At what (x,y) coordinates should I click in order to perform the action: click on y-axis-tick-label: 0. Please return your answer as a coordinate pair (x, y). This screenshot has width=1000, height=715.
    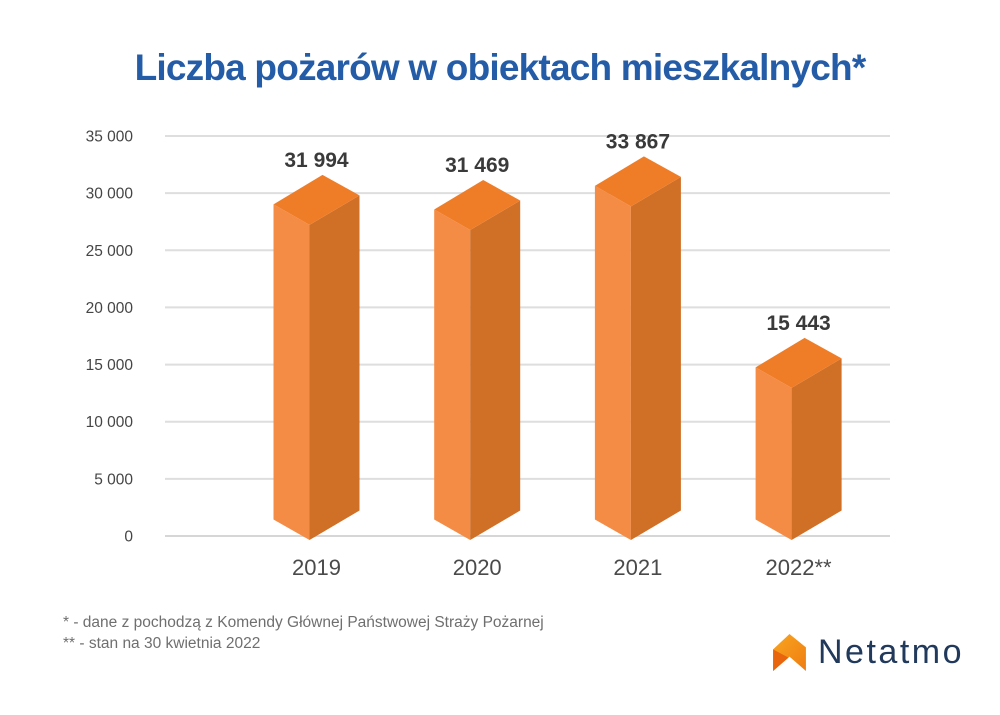
    Looking at the image, I should click on (128, 537).